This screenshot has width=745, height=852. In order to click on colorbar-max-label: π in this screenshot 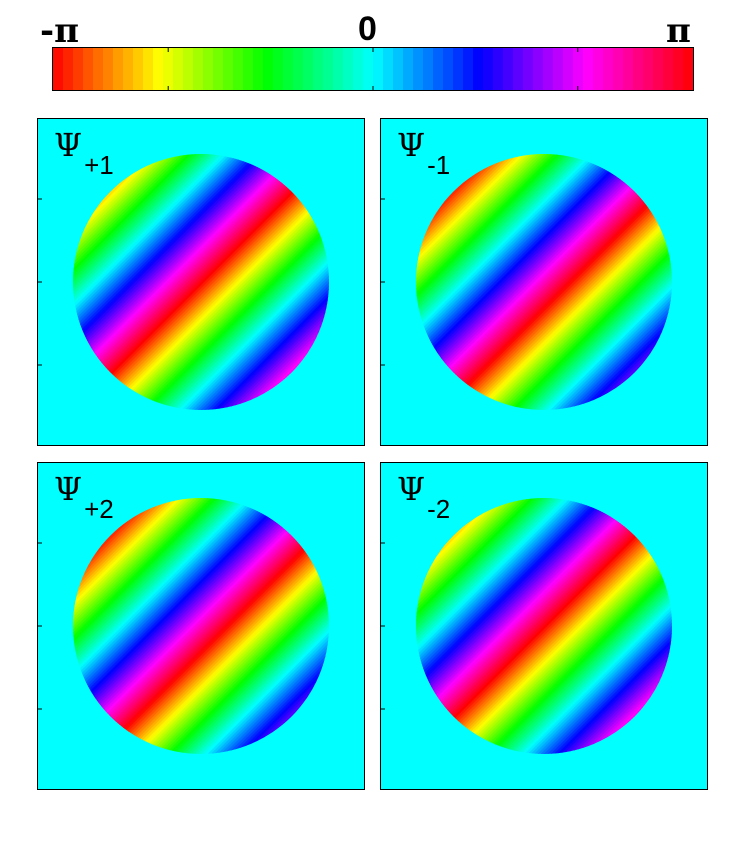, I will do `click(678, 31)`.